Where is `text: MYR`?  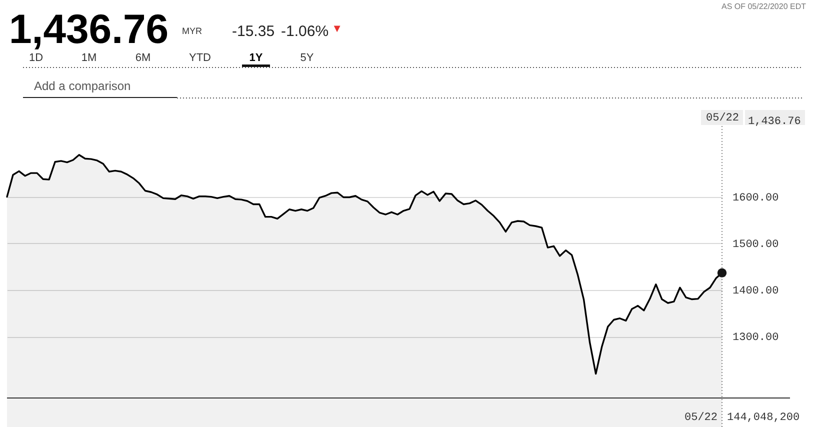
text: MYR is located at coordinates (192, 31).